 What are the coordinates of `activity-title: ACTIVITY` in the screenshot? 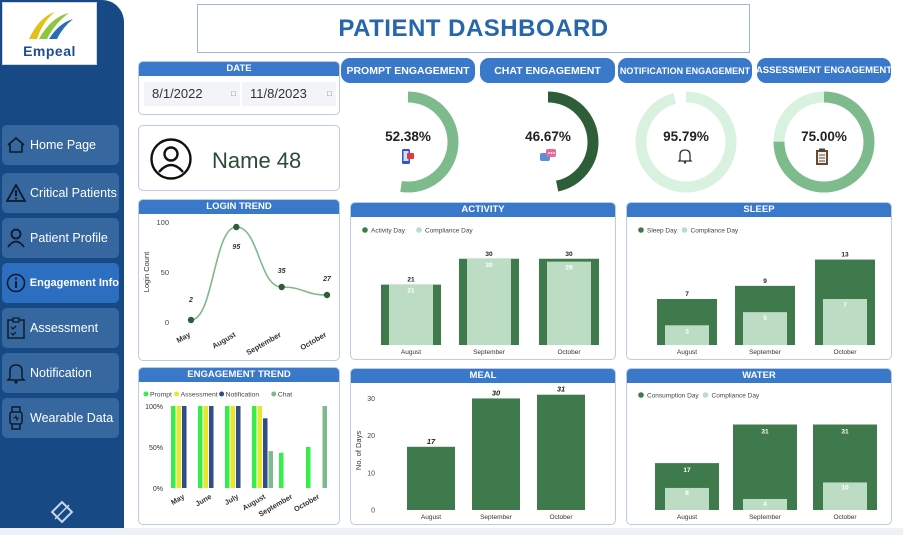 It's located at (483, 210).